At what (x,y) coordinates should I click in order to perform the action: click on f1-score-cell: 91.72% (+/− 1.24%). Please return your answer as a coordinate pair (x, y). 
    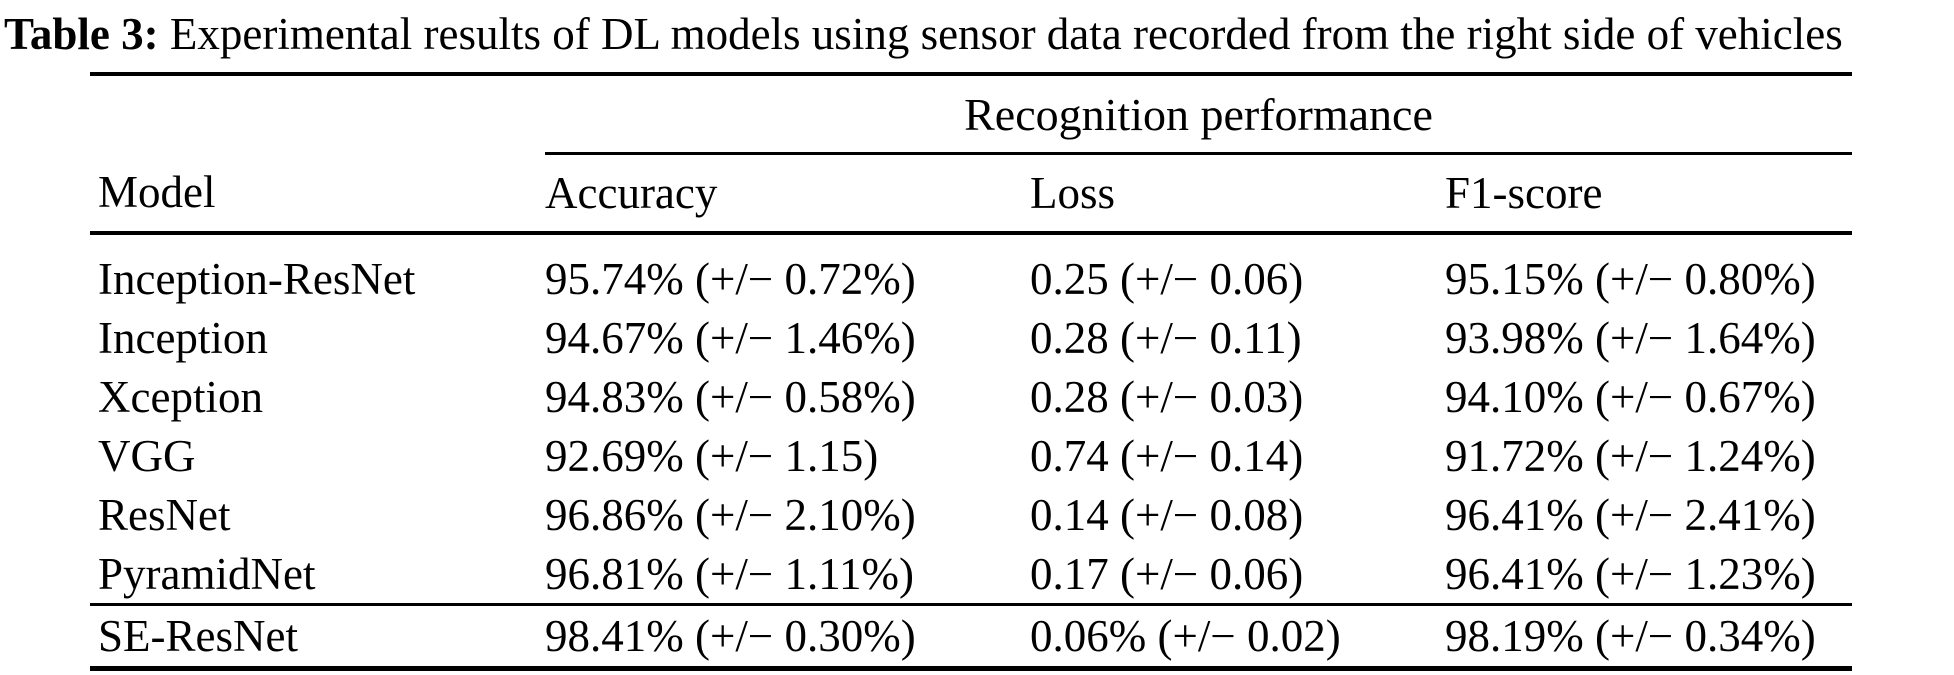
    Looking at the image, I should click on (1630, 455).